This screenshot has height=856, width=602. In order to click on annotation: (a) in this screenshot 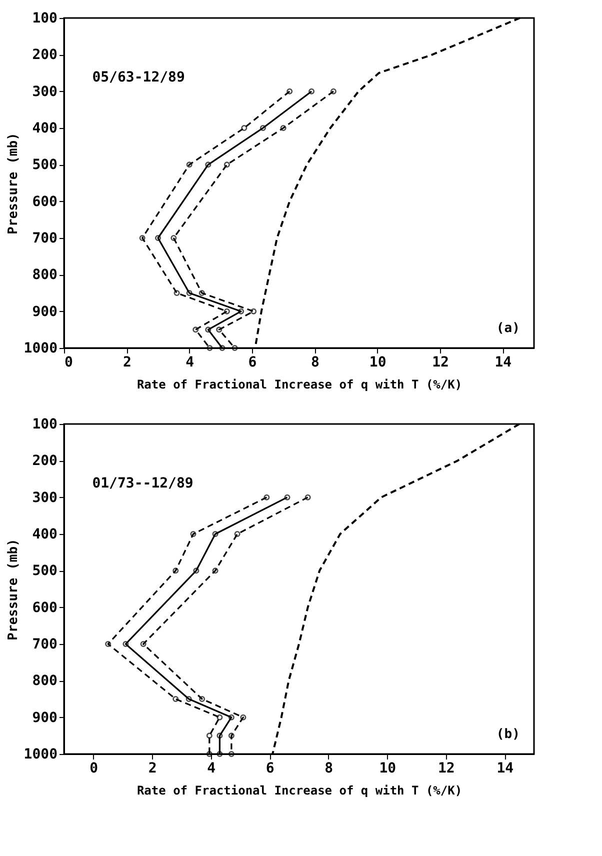, I will do `click(508, 328)`.